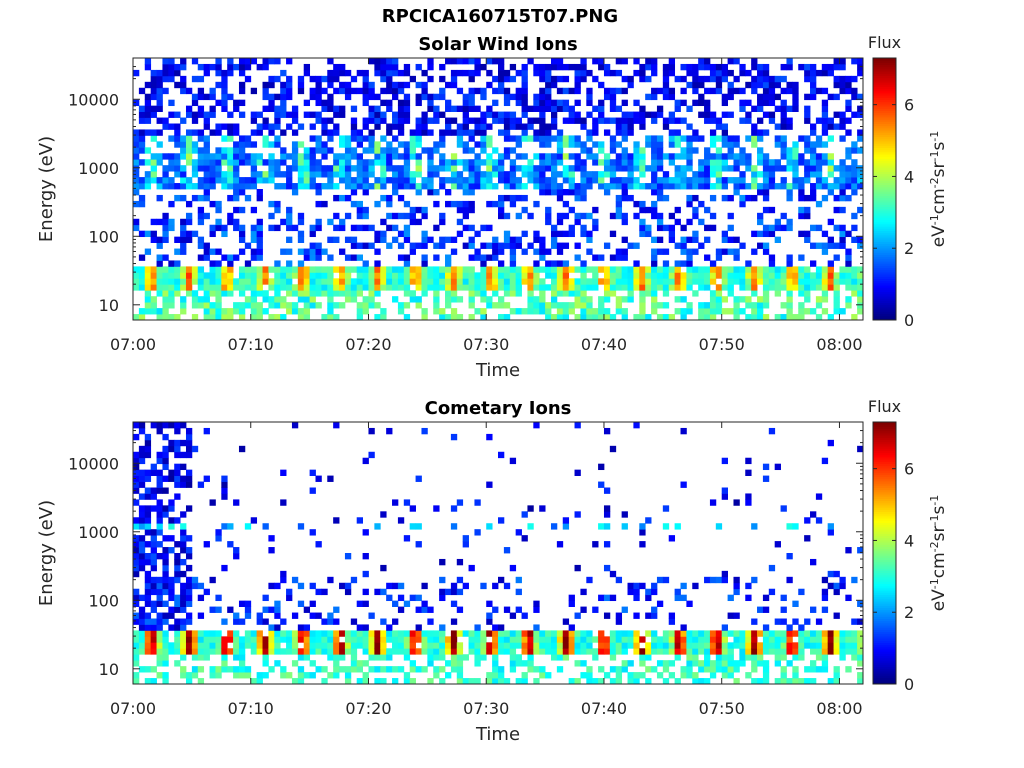 The height and width of the screenshot is (768, 1024). I want to click on panel-title: Cometary Ions, so click(498, 408).